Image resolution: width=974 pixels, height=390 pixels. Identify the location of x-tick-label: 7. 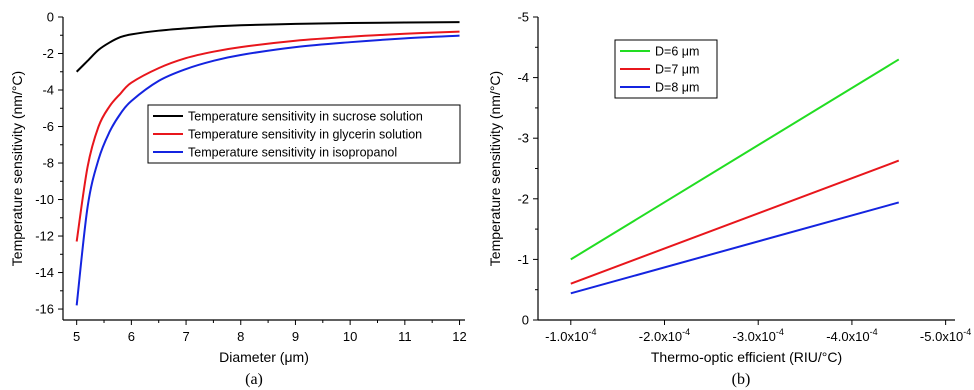
(185, 336).